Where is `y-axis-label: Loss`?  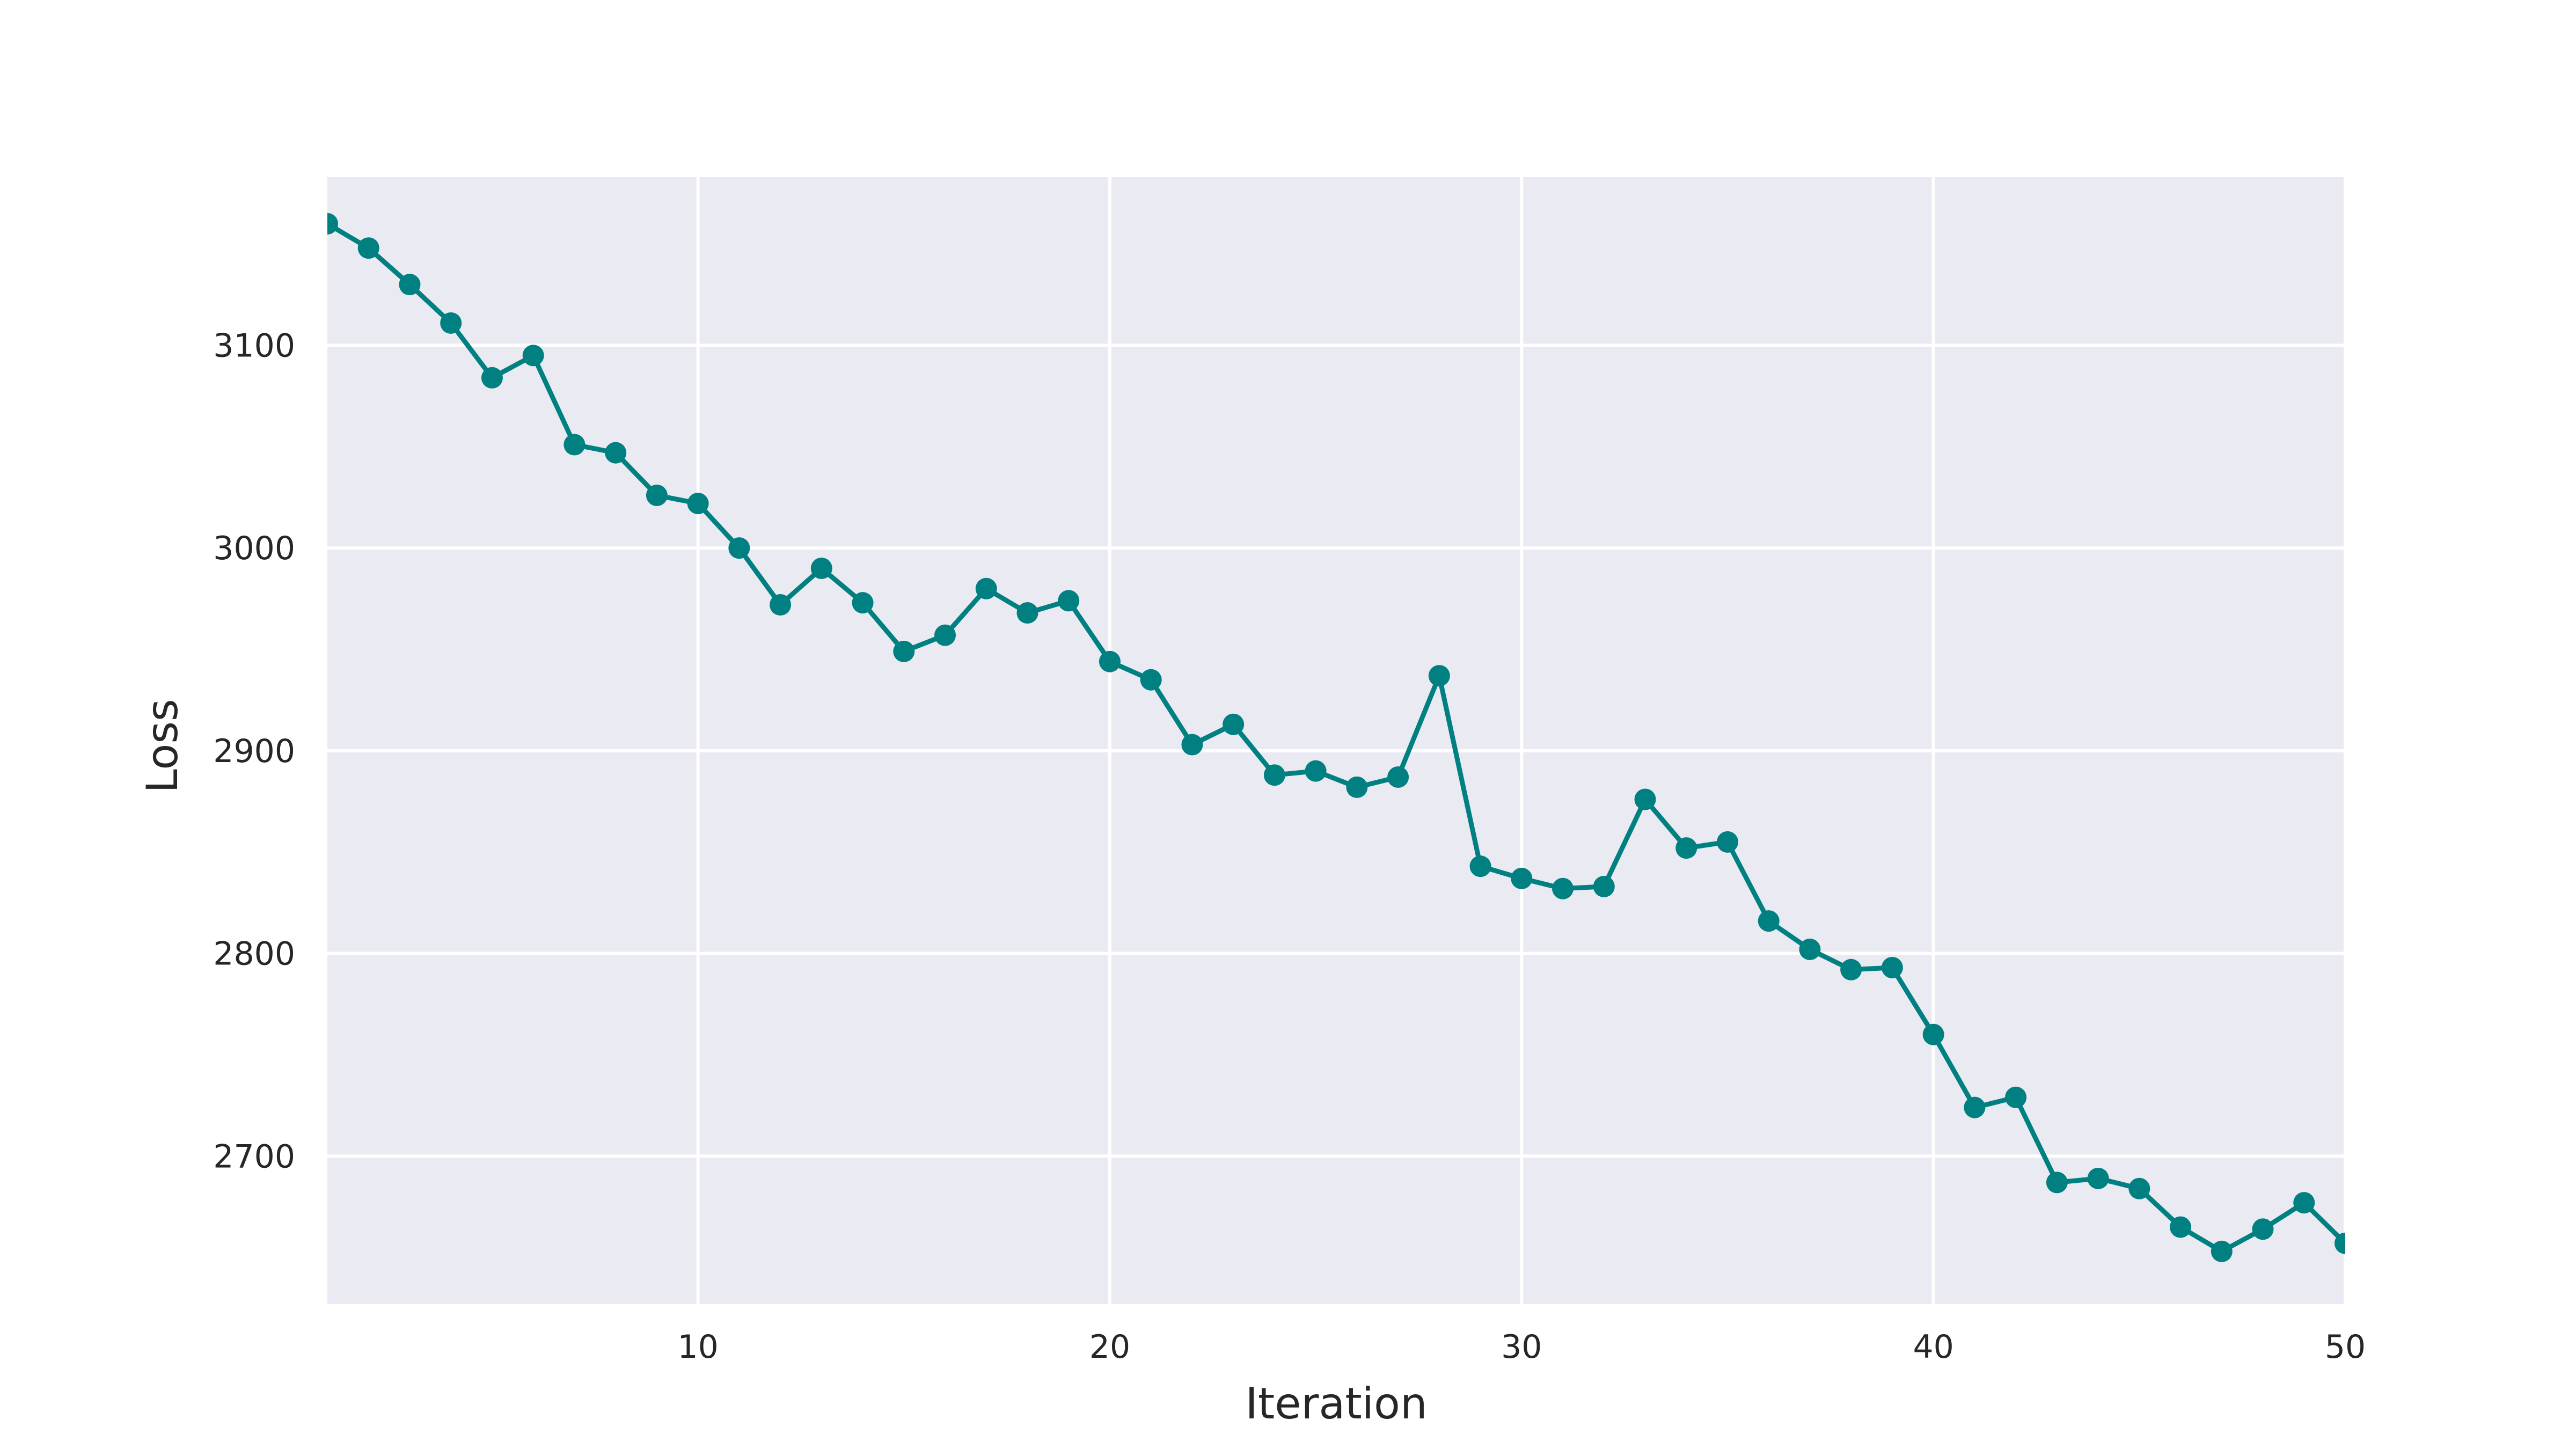 y-axis-label: Loss is located at coordinates (162, 746).